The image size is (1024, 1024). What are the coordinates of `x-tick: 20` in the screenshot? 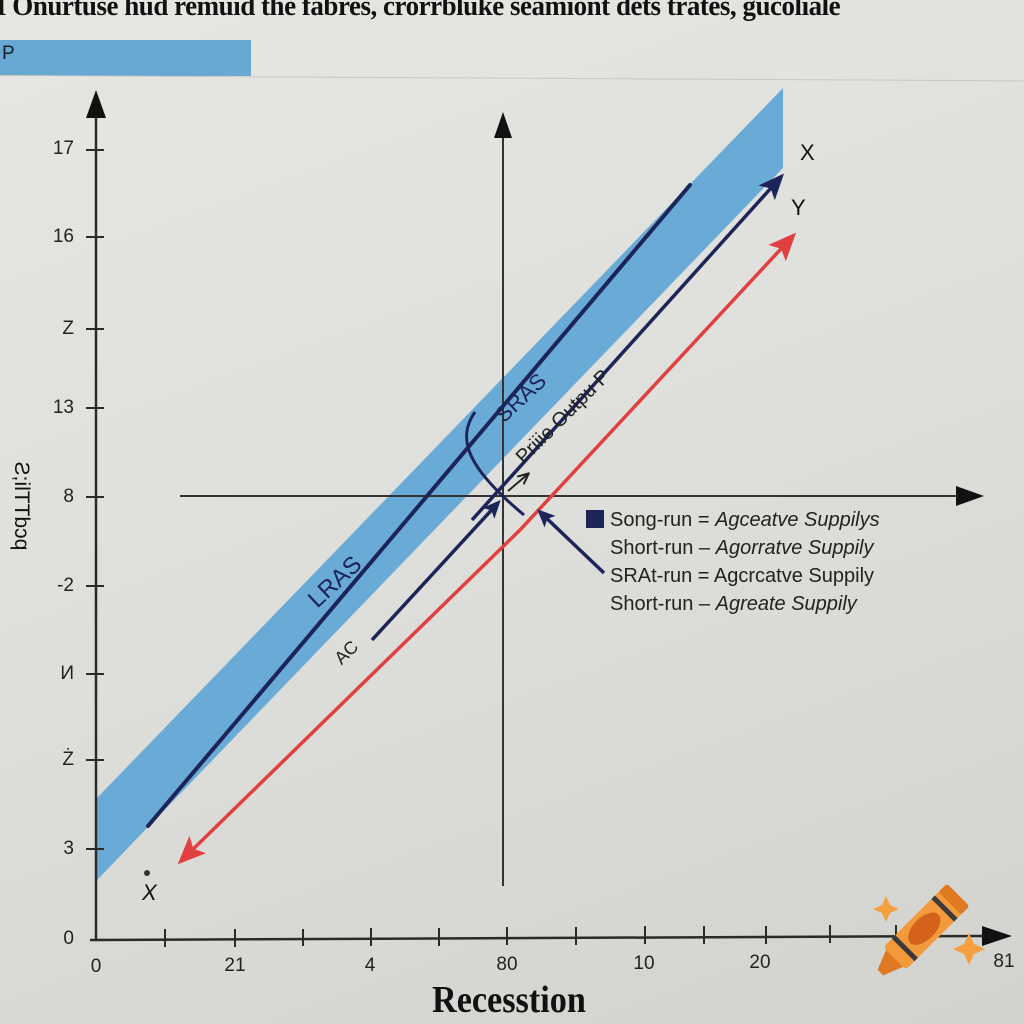 It's located at (760, 962).